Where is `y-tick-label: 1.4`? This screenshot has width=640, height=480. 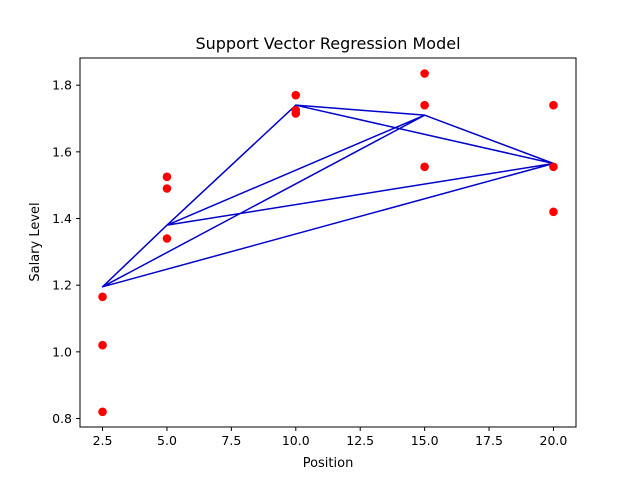
y-tick-label: 1.4 is located at coordinates (62, 218).